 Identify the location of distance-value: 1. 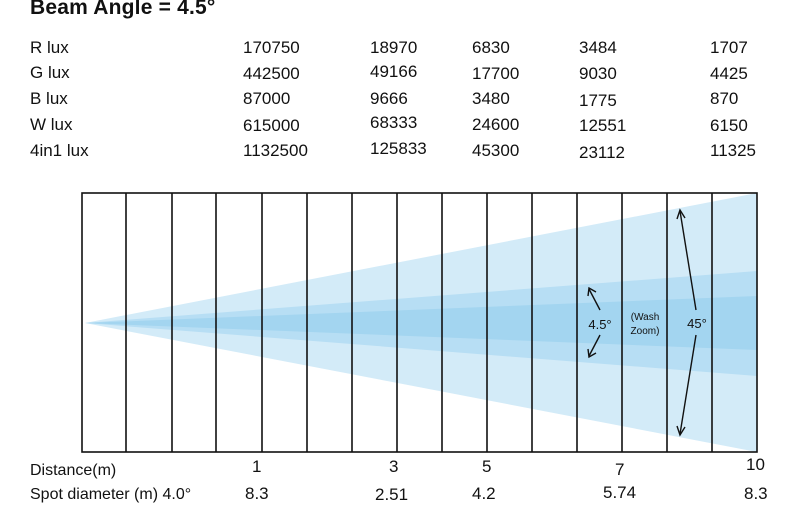
(257, 466).